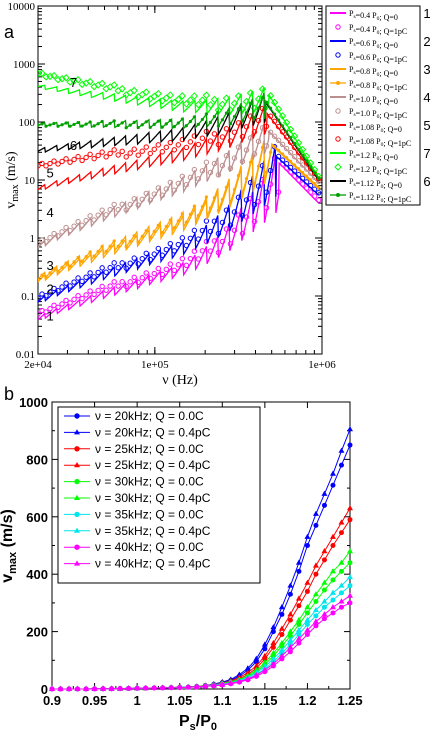 The height and width of the screenshot is (736, 436). What do you see at coordinates (149, 416) in the screenshot?
I see `panel-b-legend-text: ν = 20kHz; Q = 0.0C` at bounding box center [149, 416].